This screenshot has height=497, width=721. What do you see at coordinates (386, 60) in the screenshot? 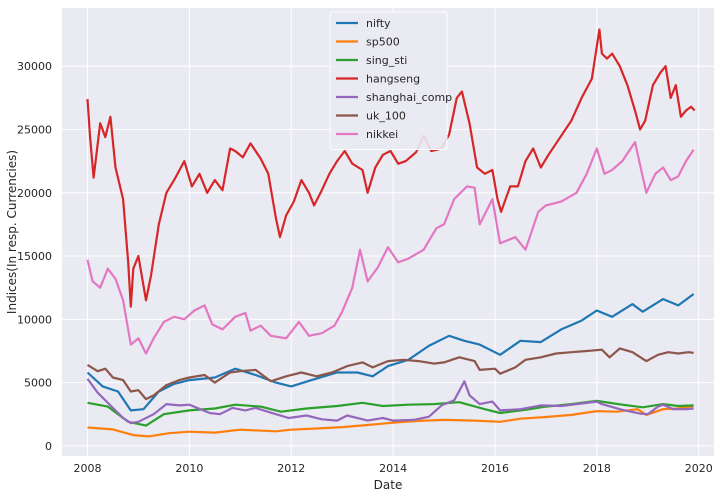
I see `legend-label: sing_sti` at bounding box center [386, 60].